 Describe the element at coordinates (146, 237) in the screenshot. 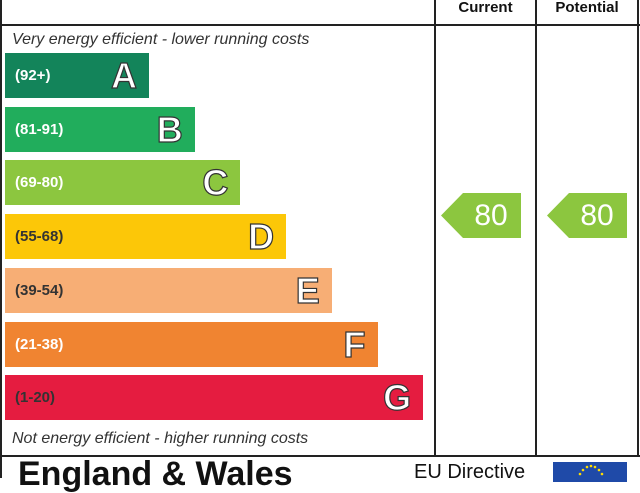

I see `band-d: (55-68) D` at that location.